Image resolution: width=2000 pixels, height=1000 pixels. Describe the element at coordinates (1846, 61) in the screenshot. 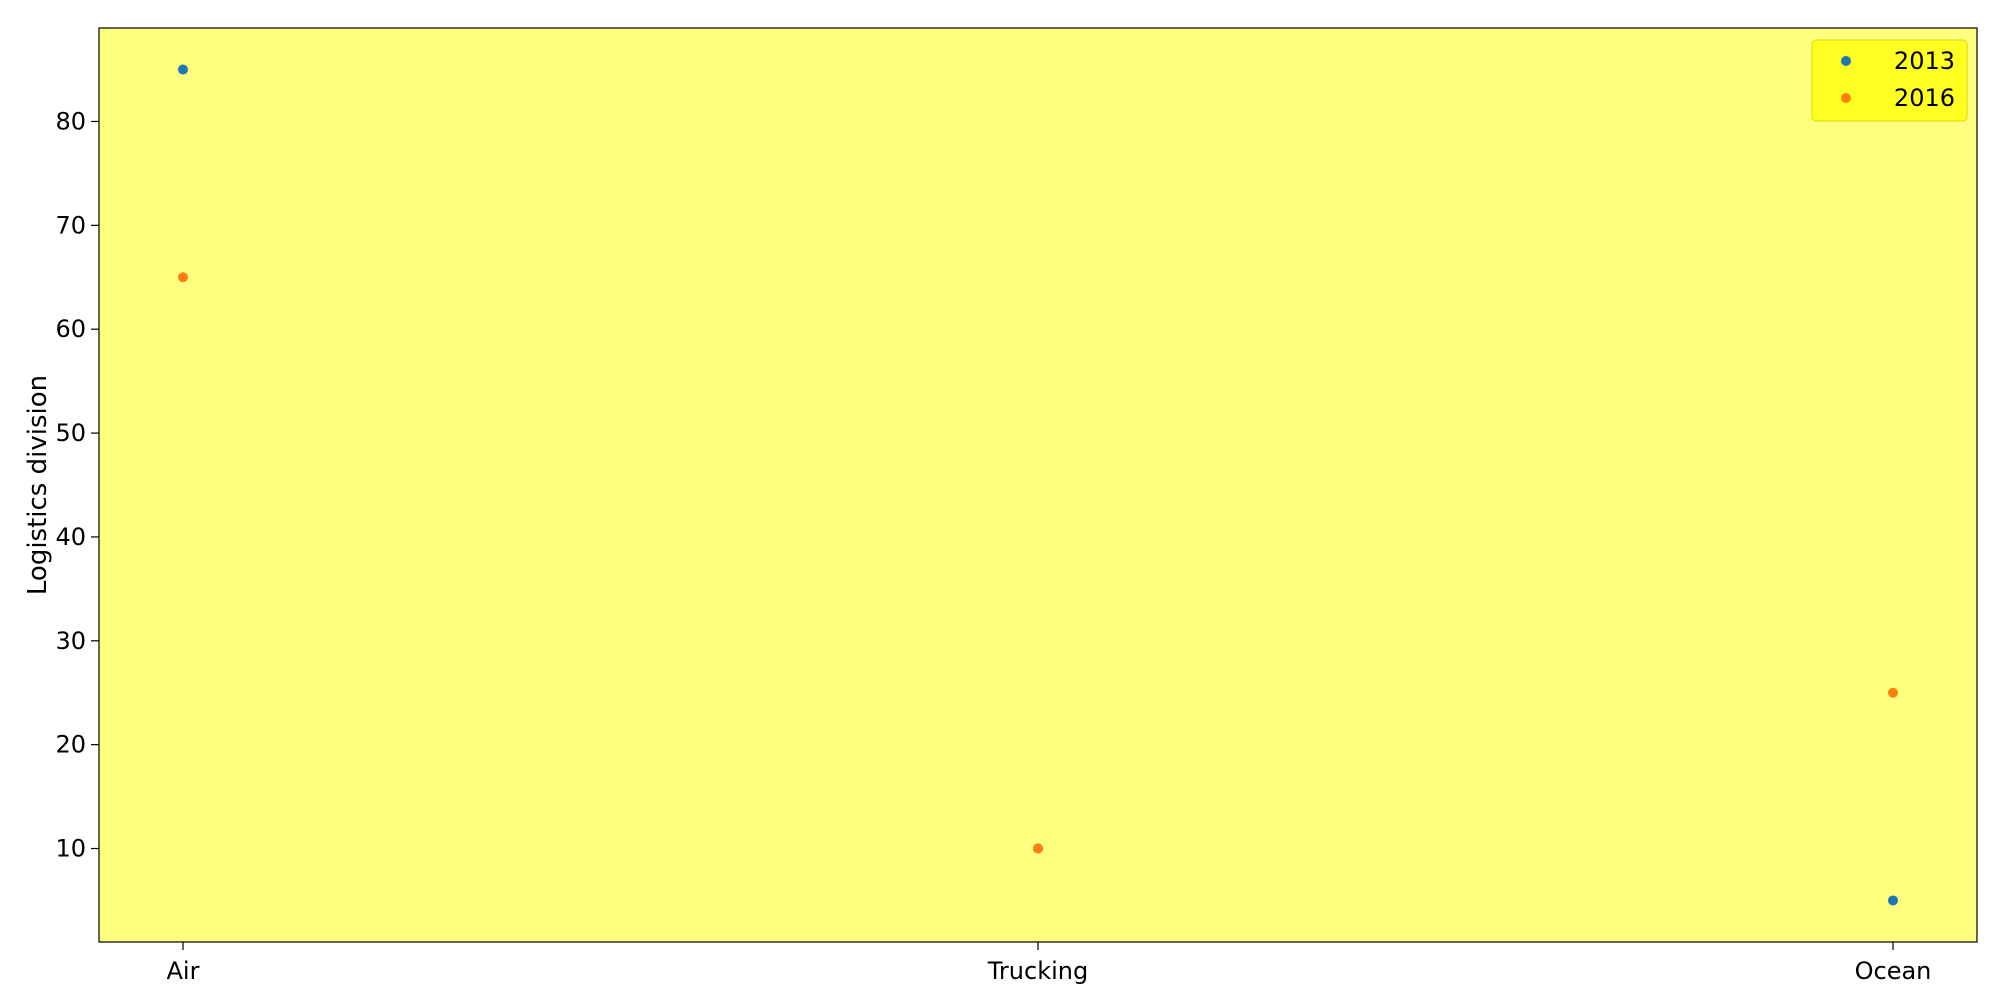

I see `legend-marker-2013` at that location.